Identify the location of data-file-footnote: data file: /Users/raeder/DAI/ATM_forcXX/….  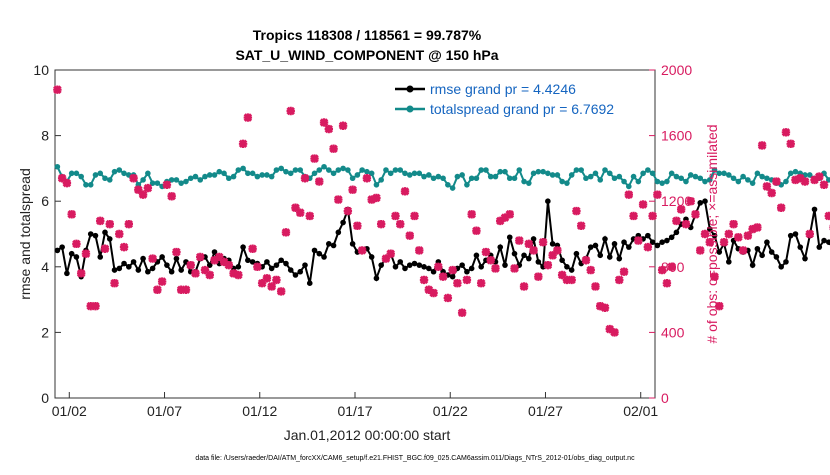
(415, 458).